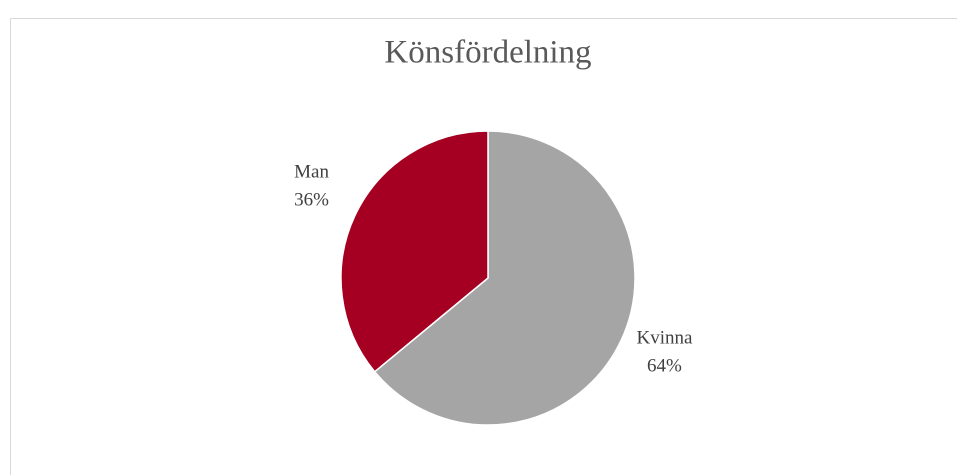 The width and height of the screenshot is (957, 475). What do you see at coordinates (311, 171) in the screenshot?
I see `slice-category-label: Man` at bounding box center [311, 171].